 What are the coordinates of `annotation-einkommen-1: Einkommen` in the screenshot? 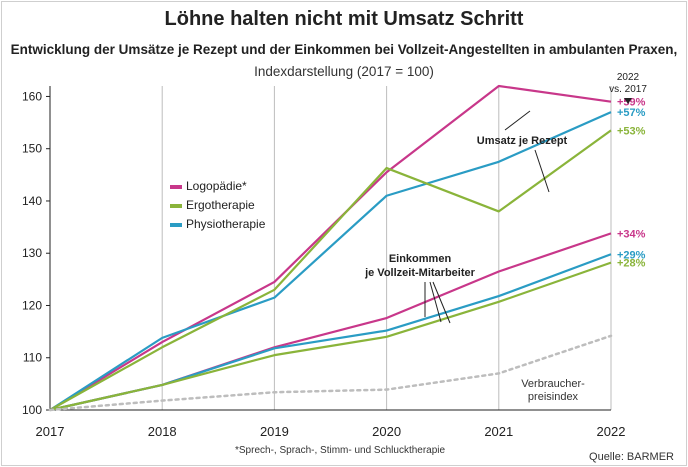 It's located at (420, 259).